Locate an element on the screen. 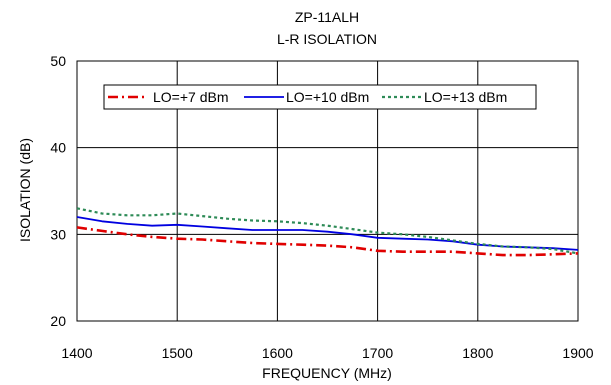 This screenshot has height=385, width=611. x-tick-label: 1400 is located at coordinates (76, 353).